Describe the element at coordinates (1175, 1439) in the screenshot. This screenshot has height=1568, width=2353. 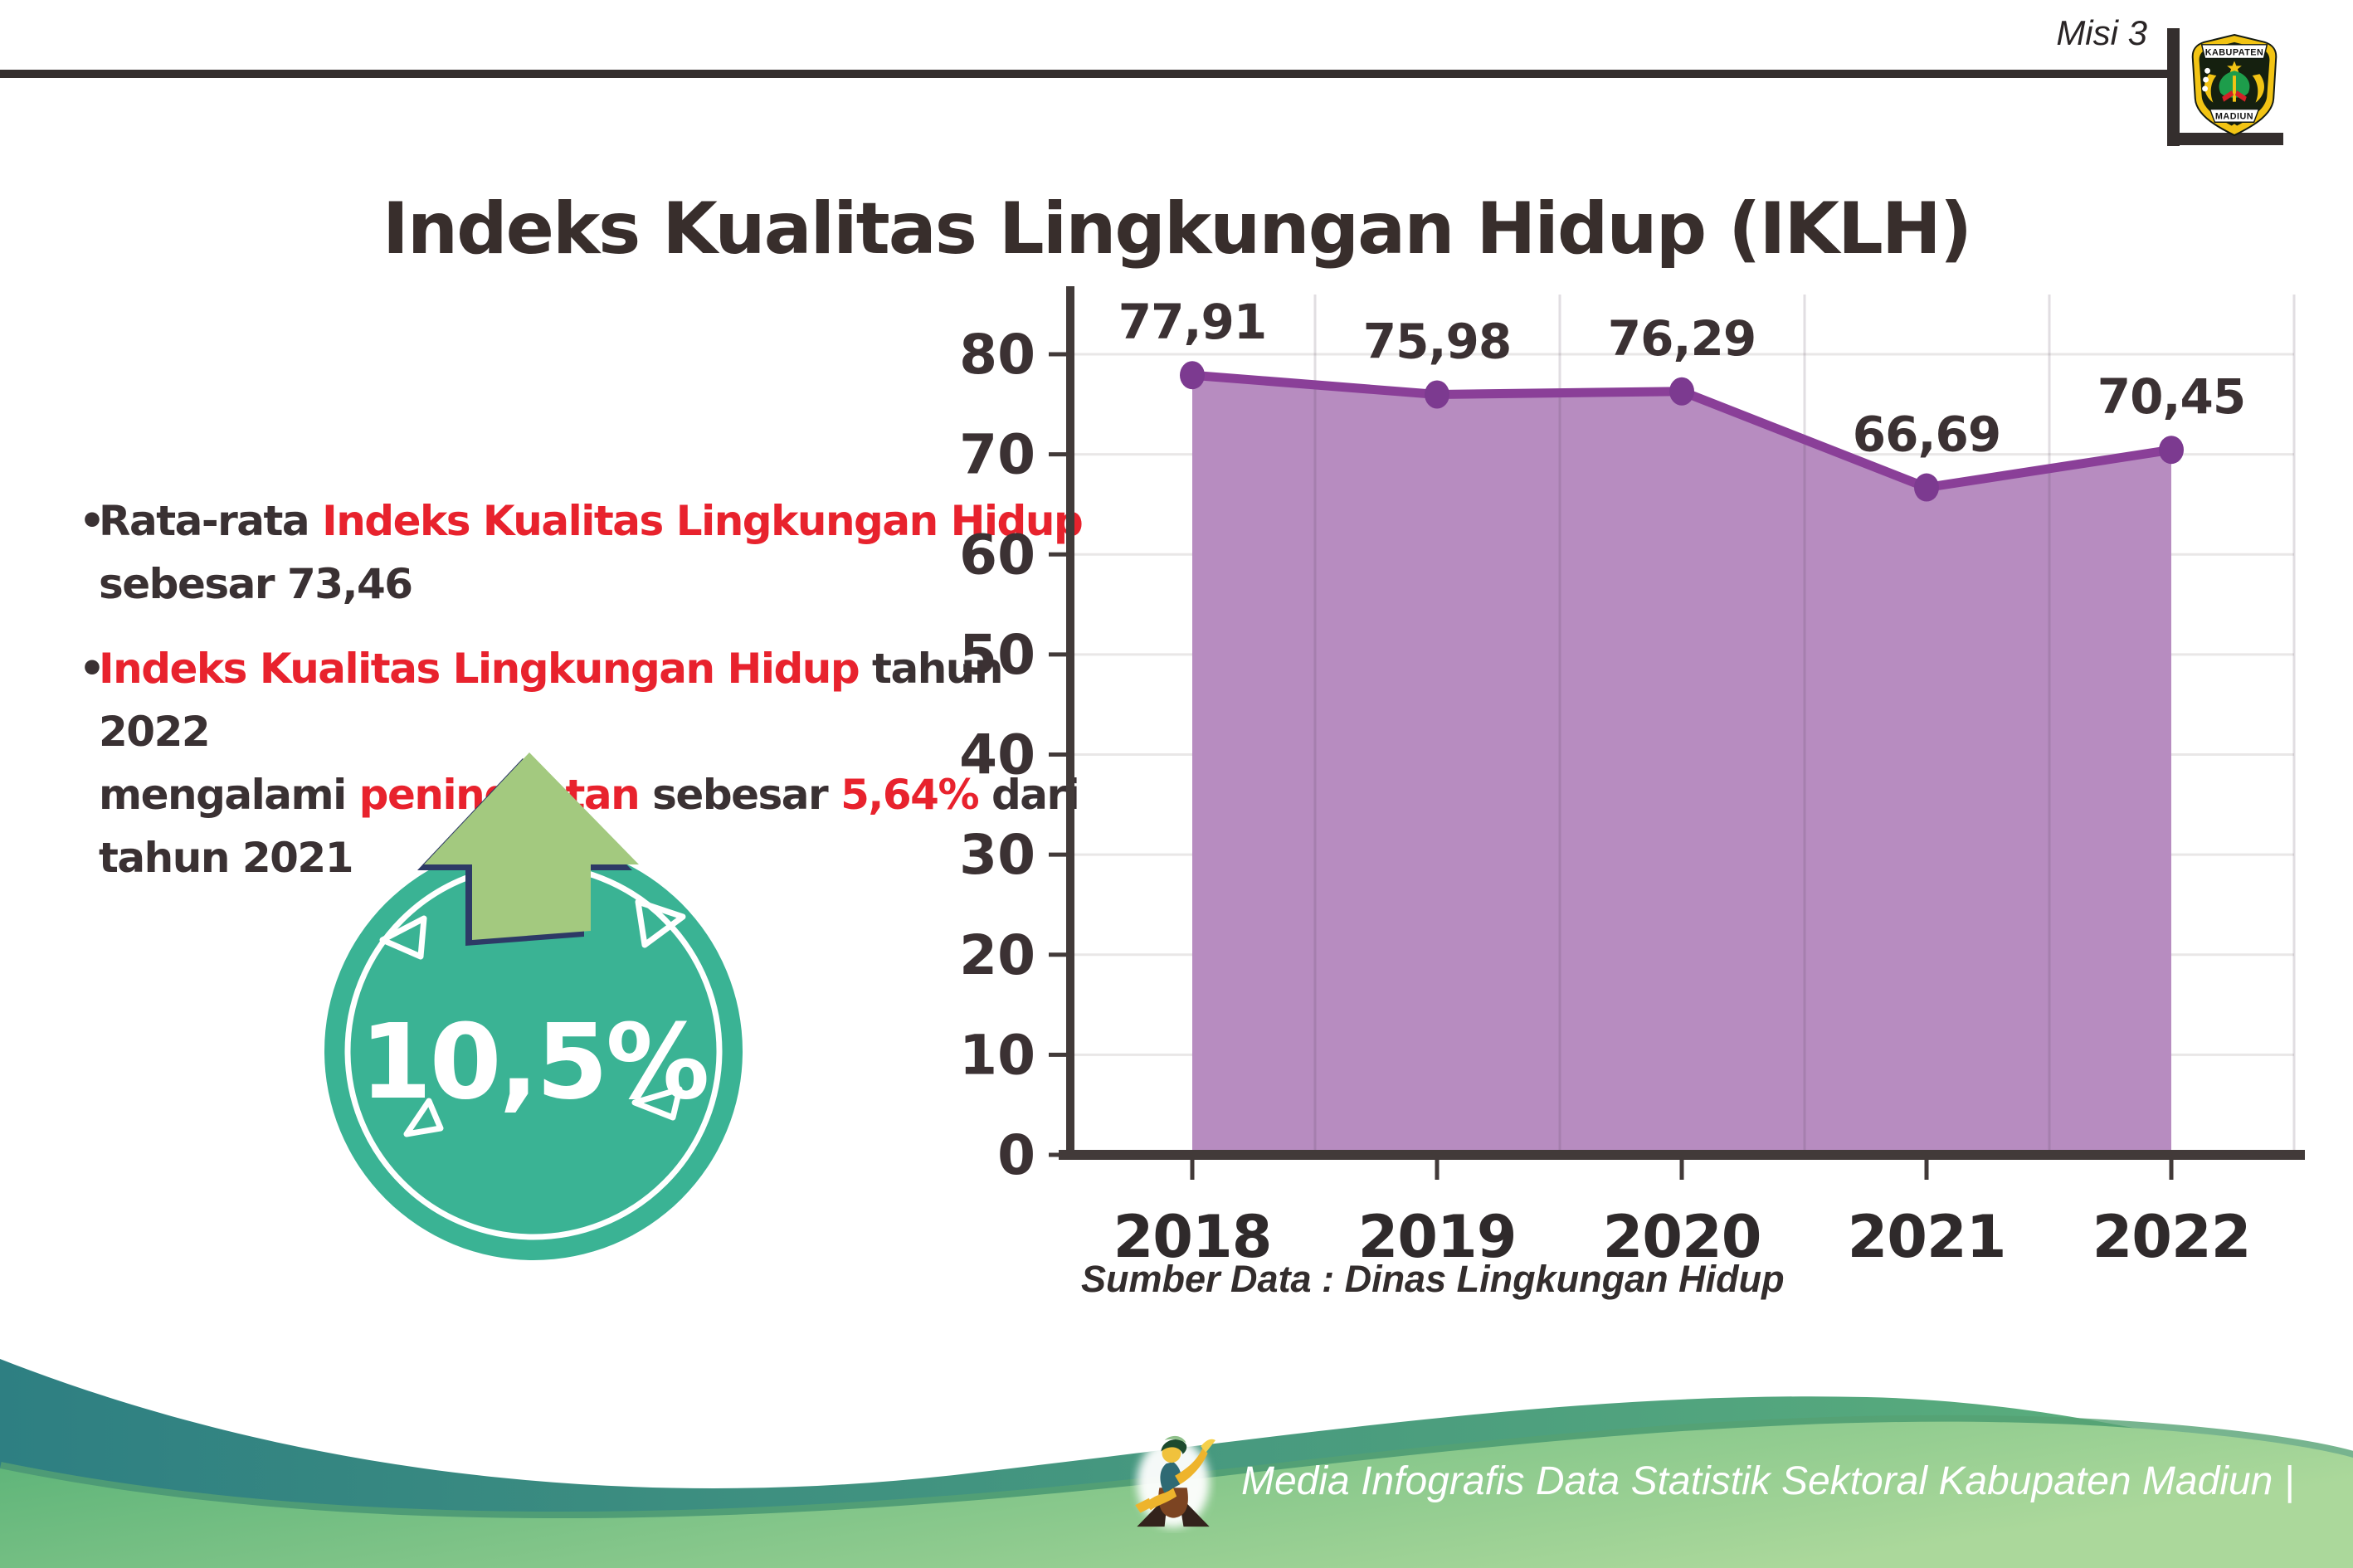
I see `mascot-headband` at that location.